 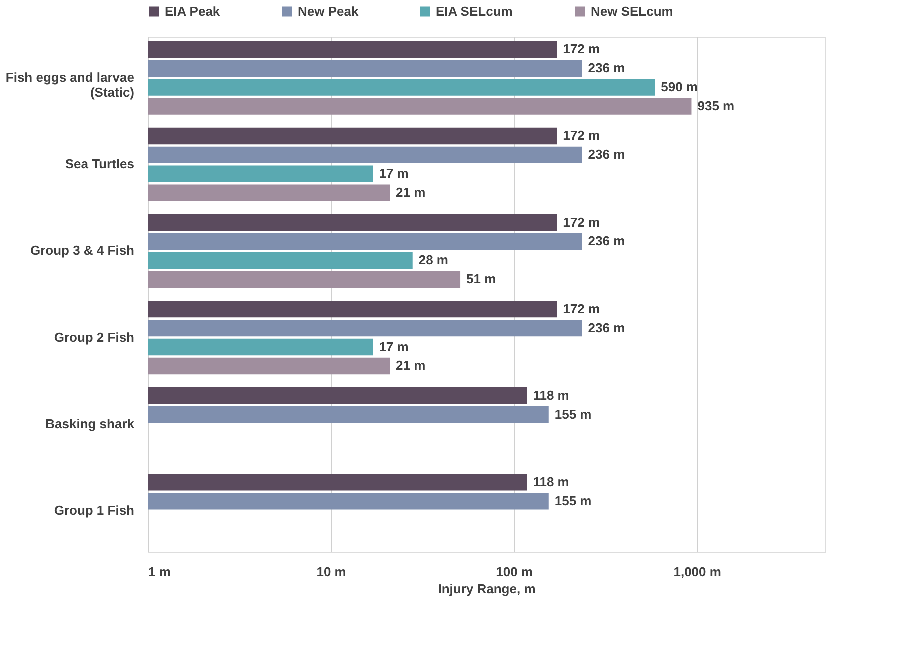 I want to click on data-label: 51 m, so click(x=481, y=279).